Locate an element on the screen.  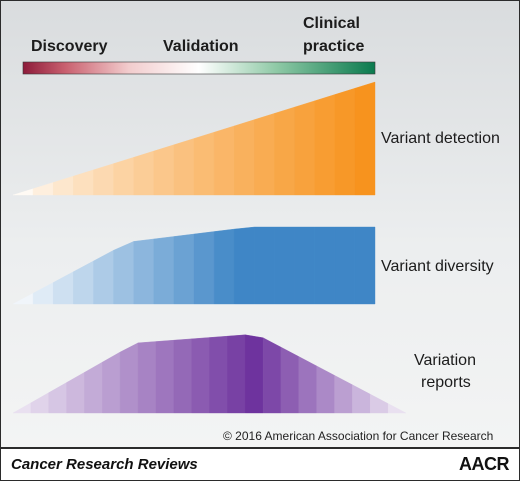
journal-name: Cancer Research Reviews is located at coordinates (104, 464).